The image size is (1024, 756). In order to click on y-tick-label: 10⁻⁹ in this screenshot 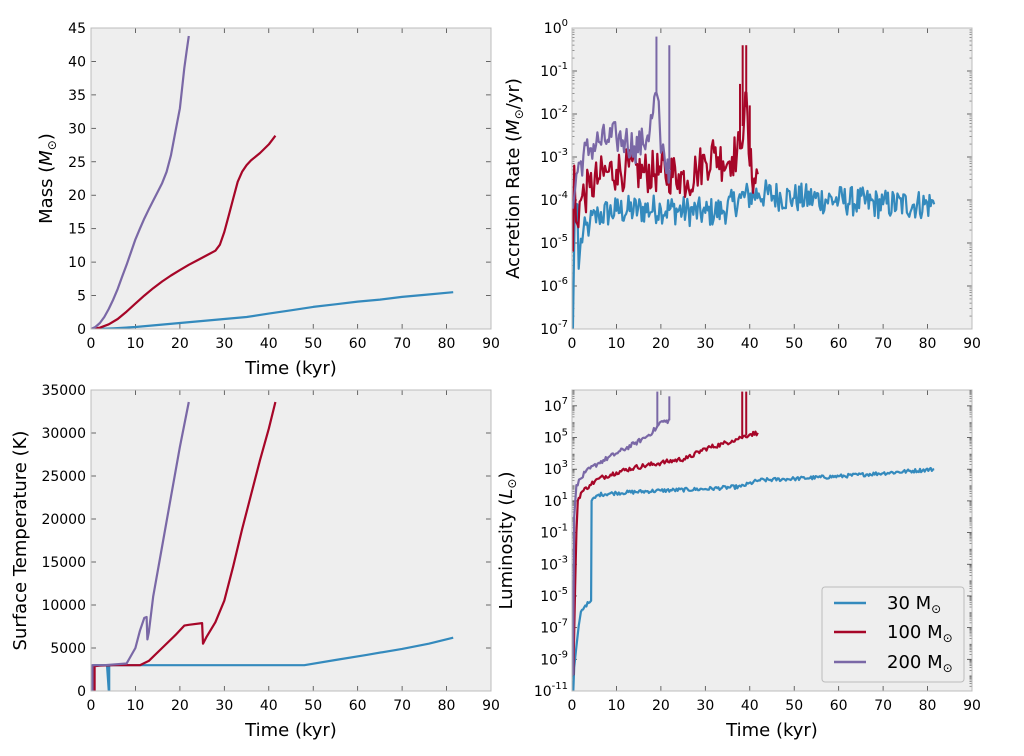, I will do `click(554, 658)`.